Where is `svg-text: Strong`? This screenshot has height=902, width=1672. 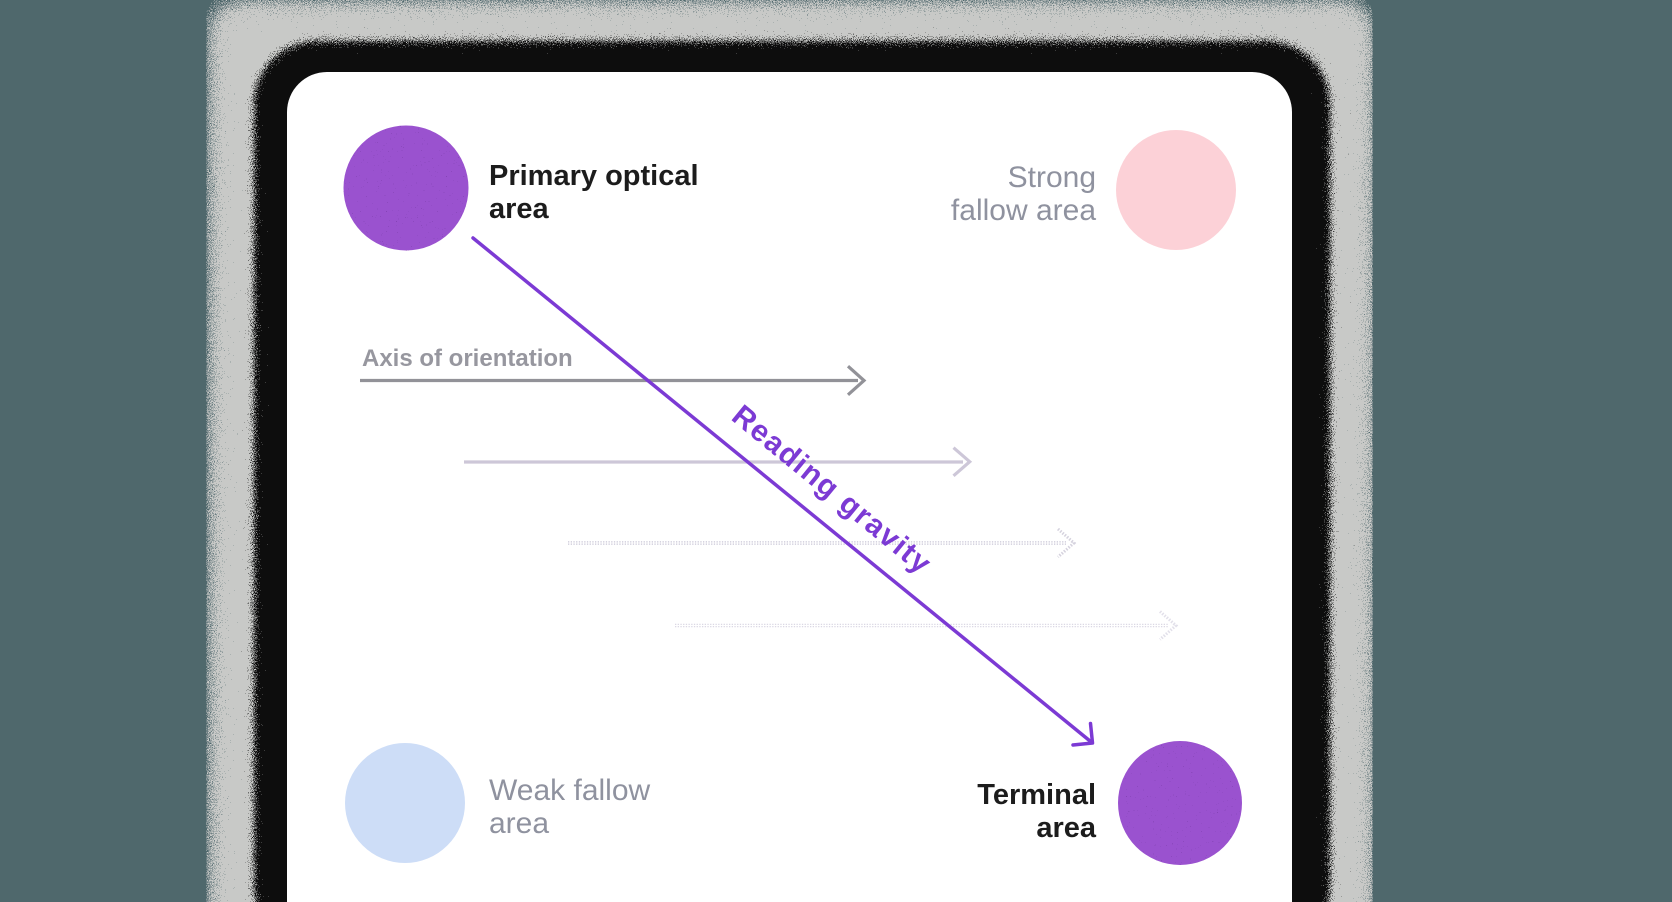 svg-text: Strong is located at coordinates (1052, 177).